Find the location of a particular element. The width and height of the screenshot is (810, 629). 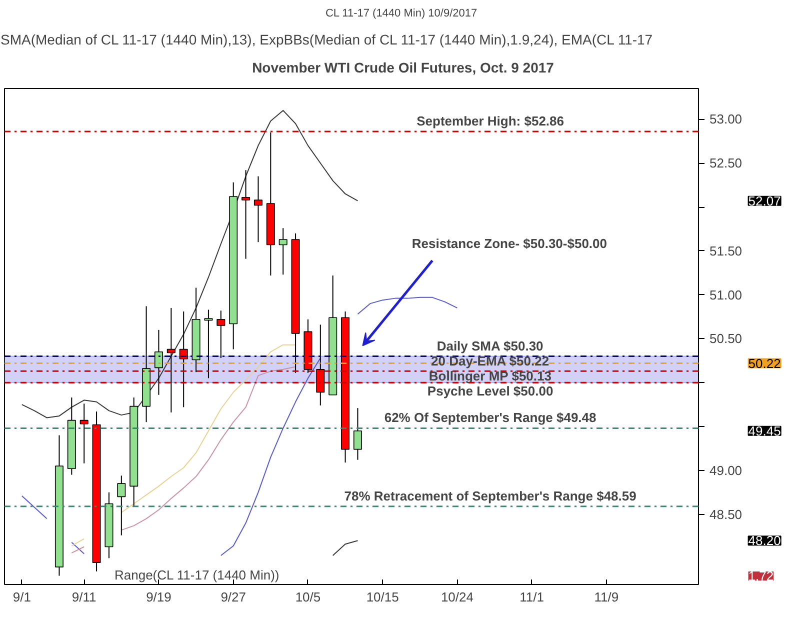

text: 49.45 is located at coordinates (764, 430).